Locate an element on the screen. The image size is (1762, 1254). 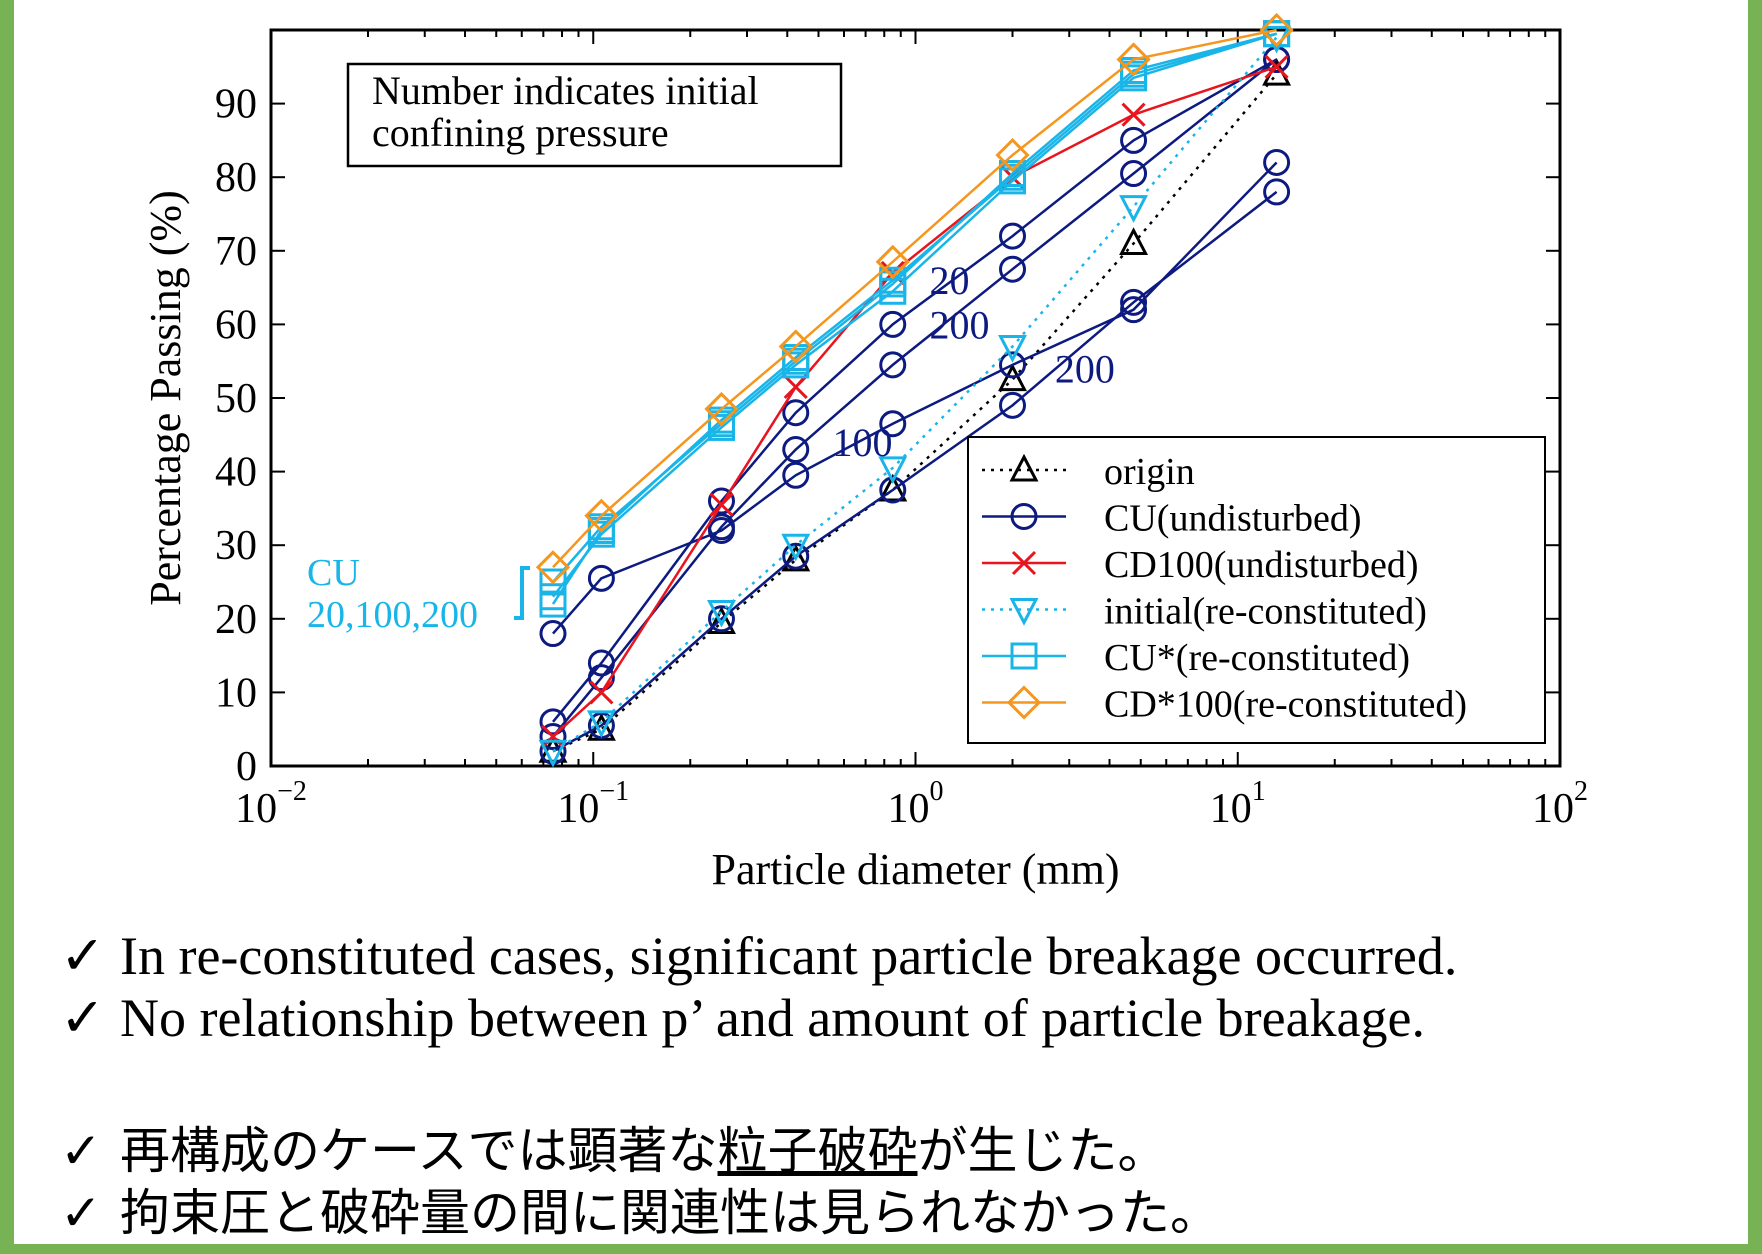
note-line: Number indicates initial is located at coordinates (565, 90).